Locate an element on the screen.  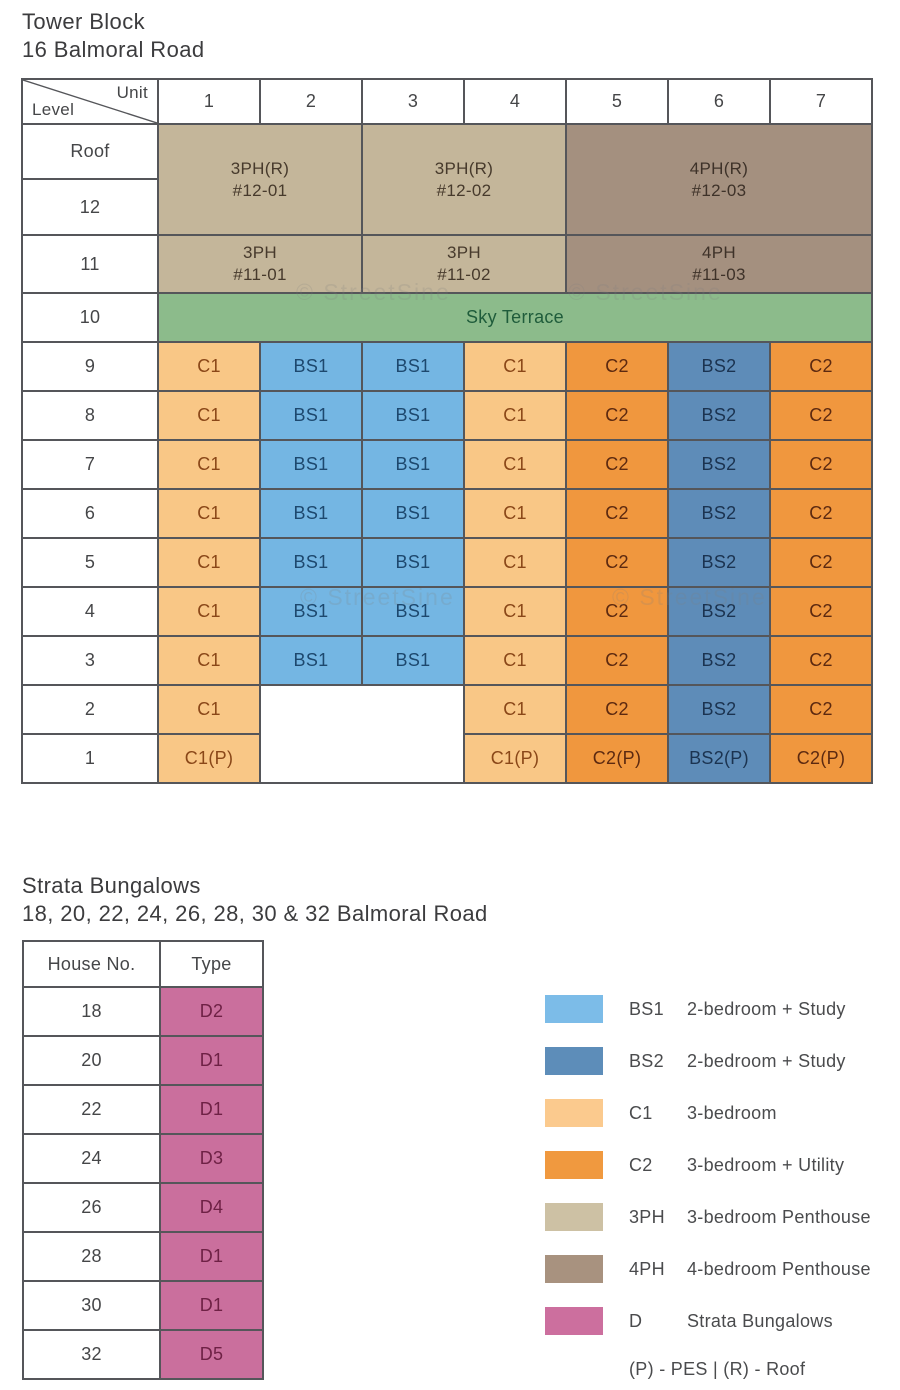
axis-corner-cell: Unit Level is located at coordinates (90, 101).